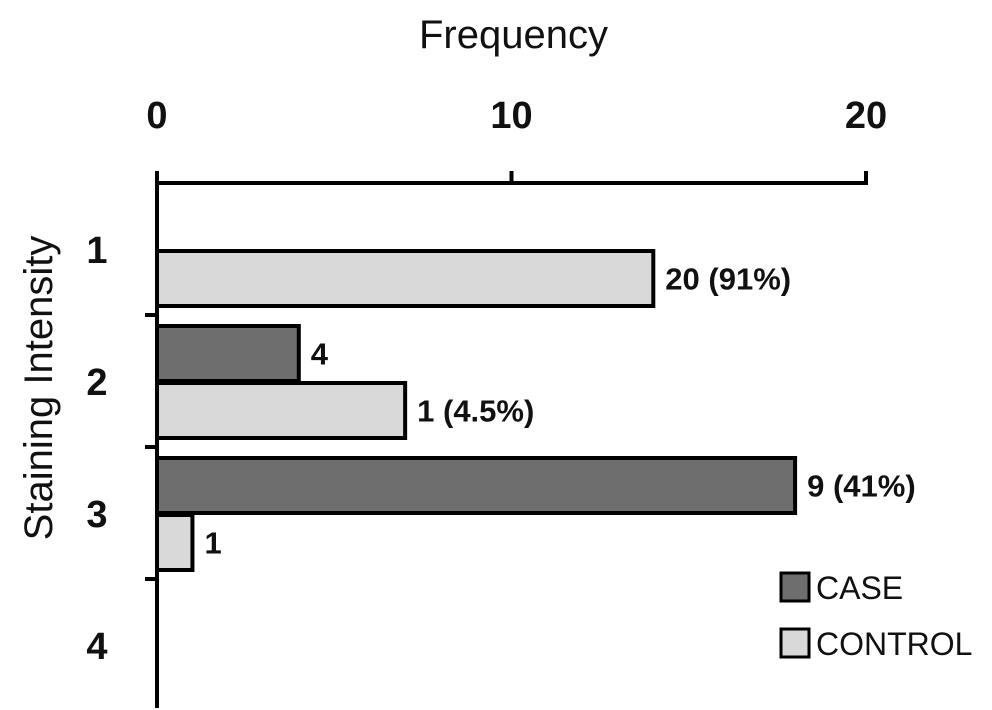 This screenshot has height=710, width=992. Describe the element at coordinates (859, 588) in the screenshot. I see `legend-label-case: CASE` at that location.